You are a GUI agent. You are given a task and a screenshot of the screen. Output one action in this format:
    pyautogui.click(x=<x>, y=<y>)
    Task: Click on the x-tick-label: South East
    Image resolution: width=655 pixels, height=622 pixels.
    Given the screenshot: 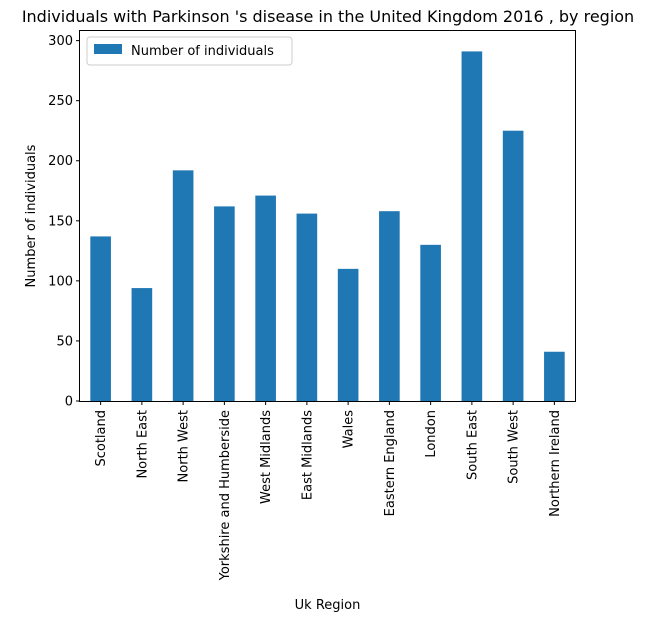 What is the action you would take?
    pyautogui.click(x=472, y=445)
    